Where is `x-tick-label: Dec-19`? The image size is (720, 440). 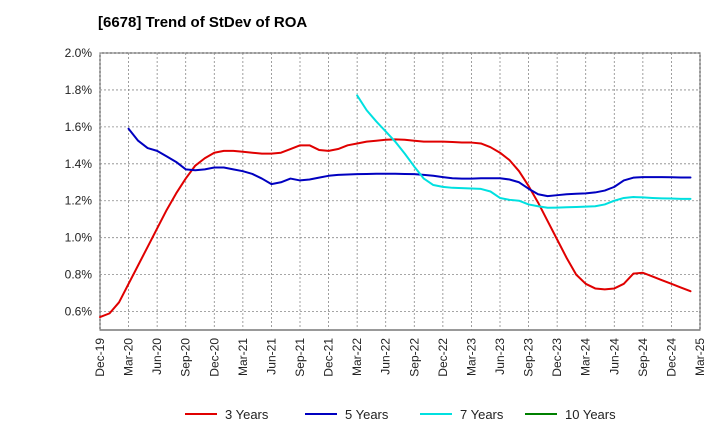
x-tick-label: Dec-19 is located at coordinates (100, 357).